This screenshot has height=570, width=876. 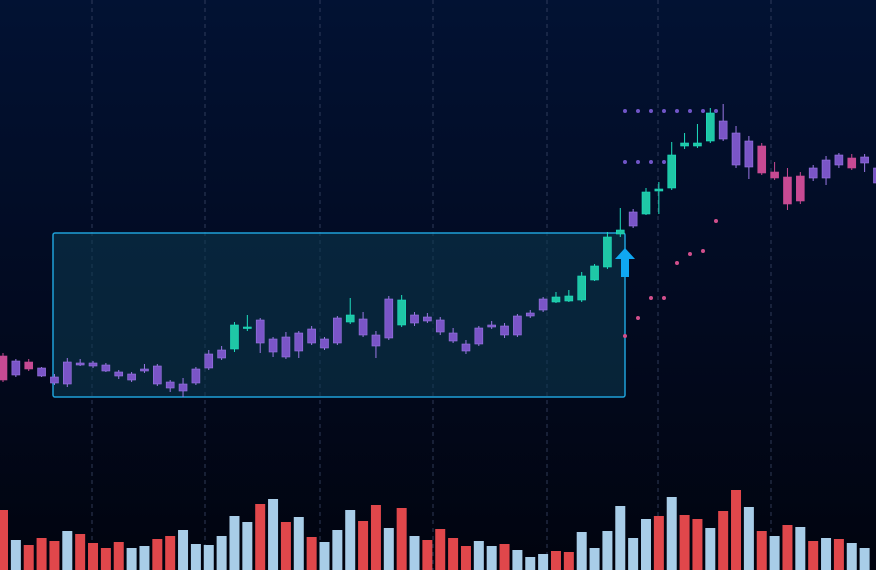 I want to click on signal-dots, so click(x=670, y=223).